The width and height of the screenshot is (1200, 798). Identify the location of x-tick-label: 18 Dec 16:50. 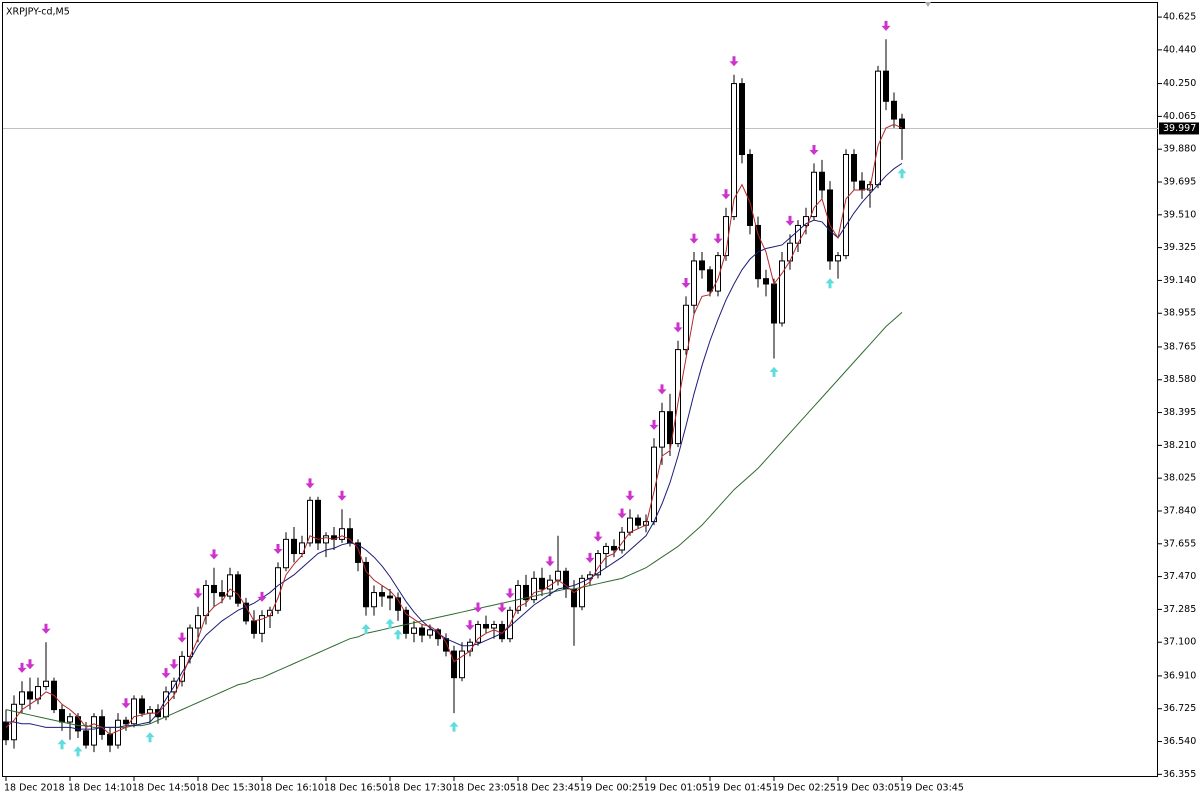
(356, 788).